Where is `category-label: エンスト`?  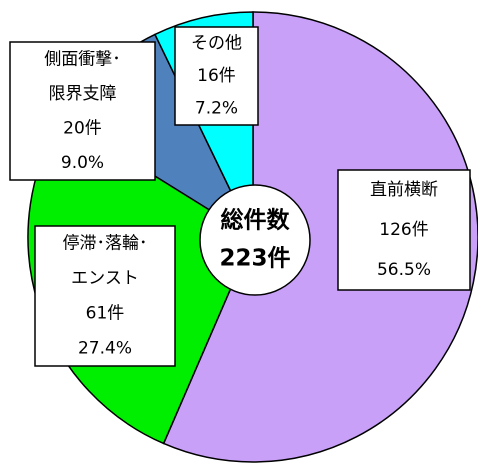
category-label: エンスト is located at coordinates (105, 279).